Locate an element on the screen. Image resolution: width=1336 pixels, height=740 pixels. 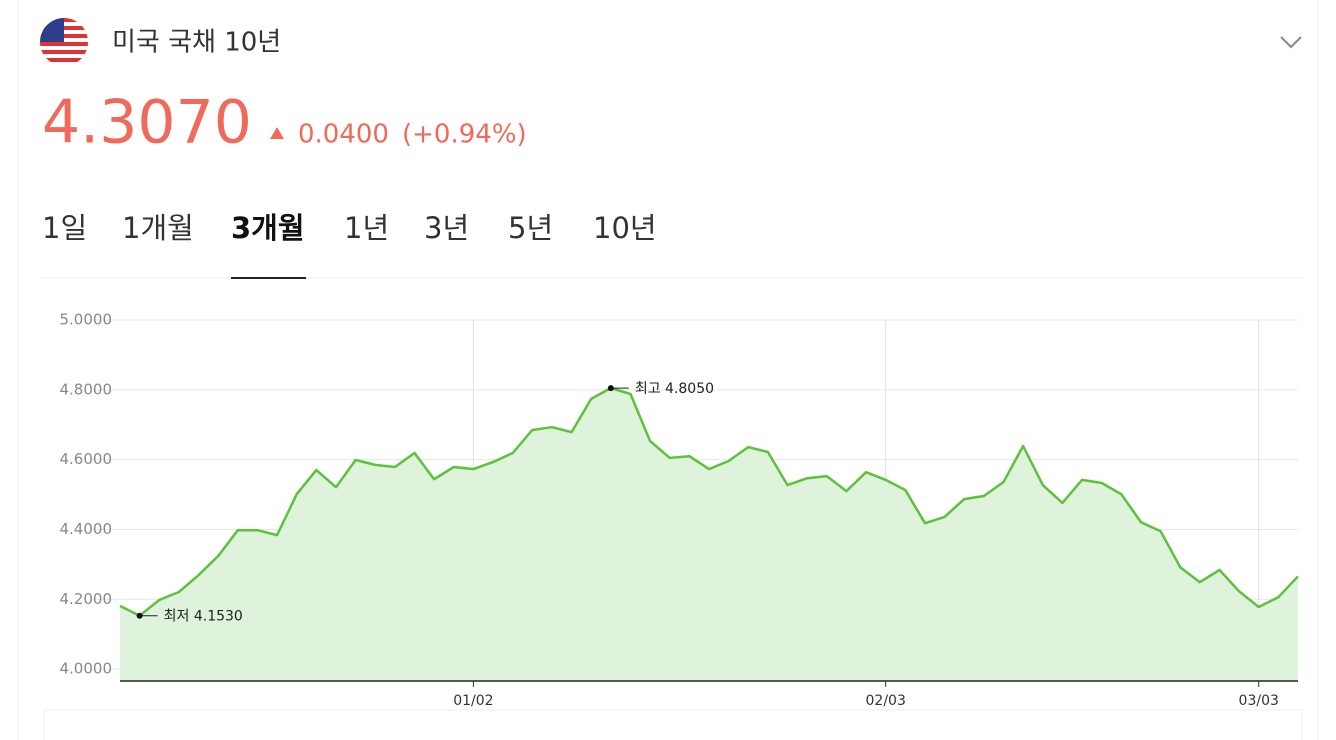
flag is located at coordinates (64, 42).